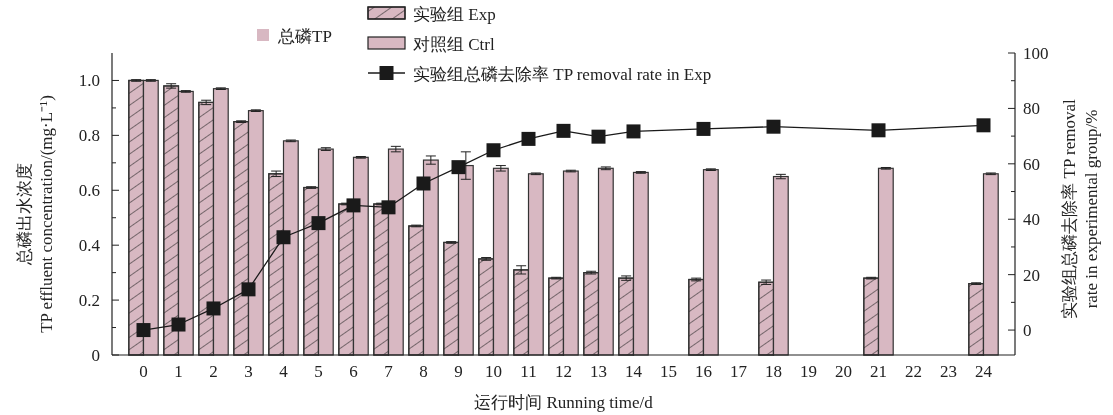  I want to click on x-tick-label: 22, so click(913, 371).